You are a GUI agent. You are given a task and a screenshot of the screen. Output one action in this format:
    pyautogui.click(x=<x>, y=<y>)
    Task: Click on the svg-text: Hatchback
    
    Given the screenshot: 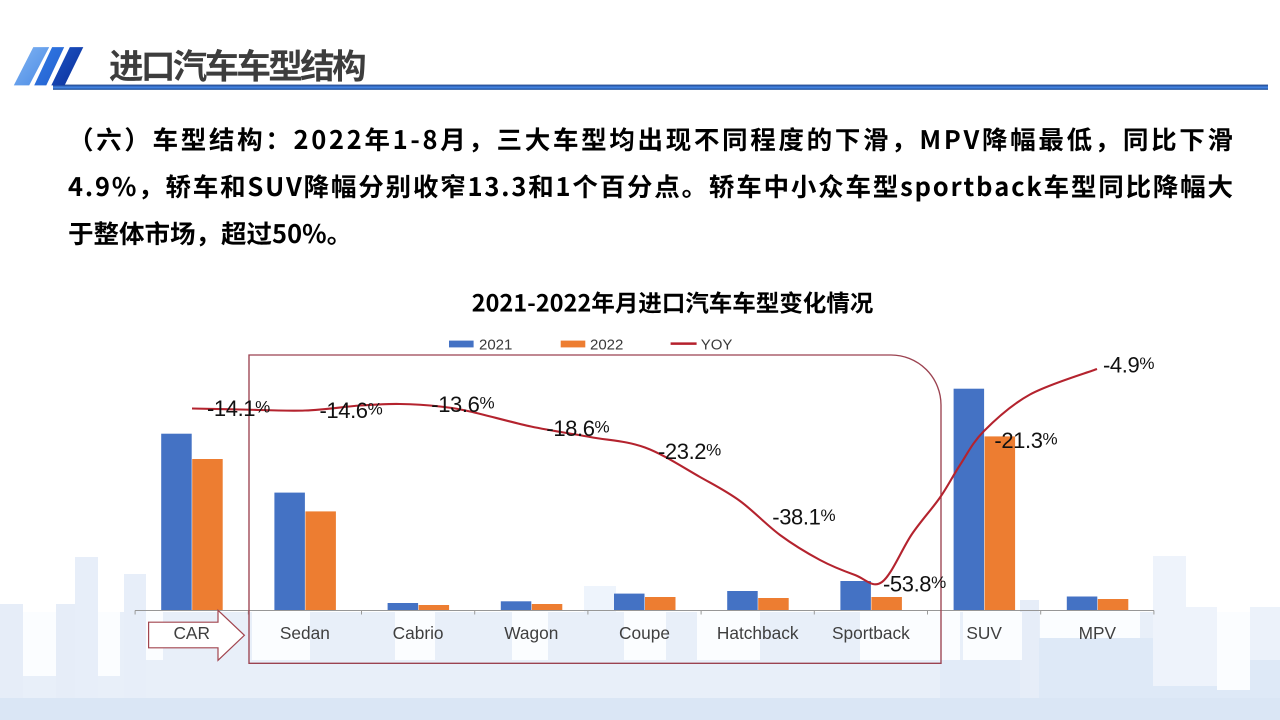 What is the action you would take?
    pyautogui.click(x=758, y=633)
    